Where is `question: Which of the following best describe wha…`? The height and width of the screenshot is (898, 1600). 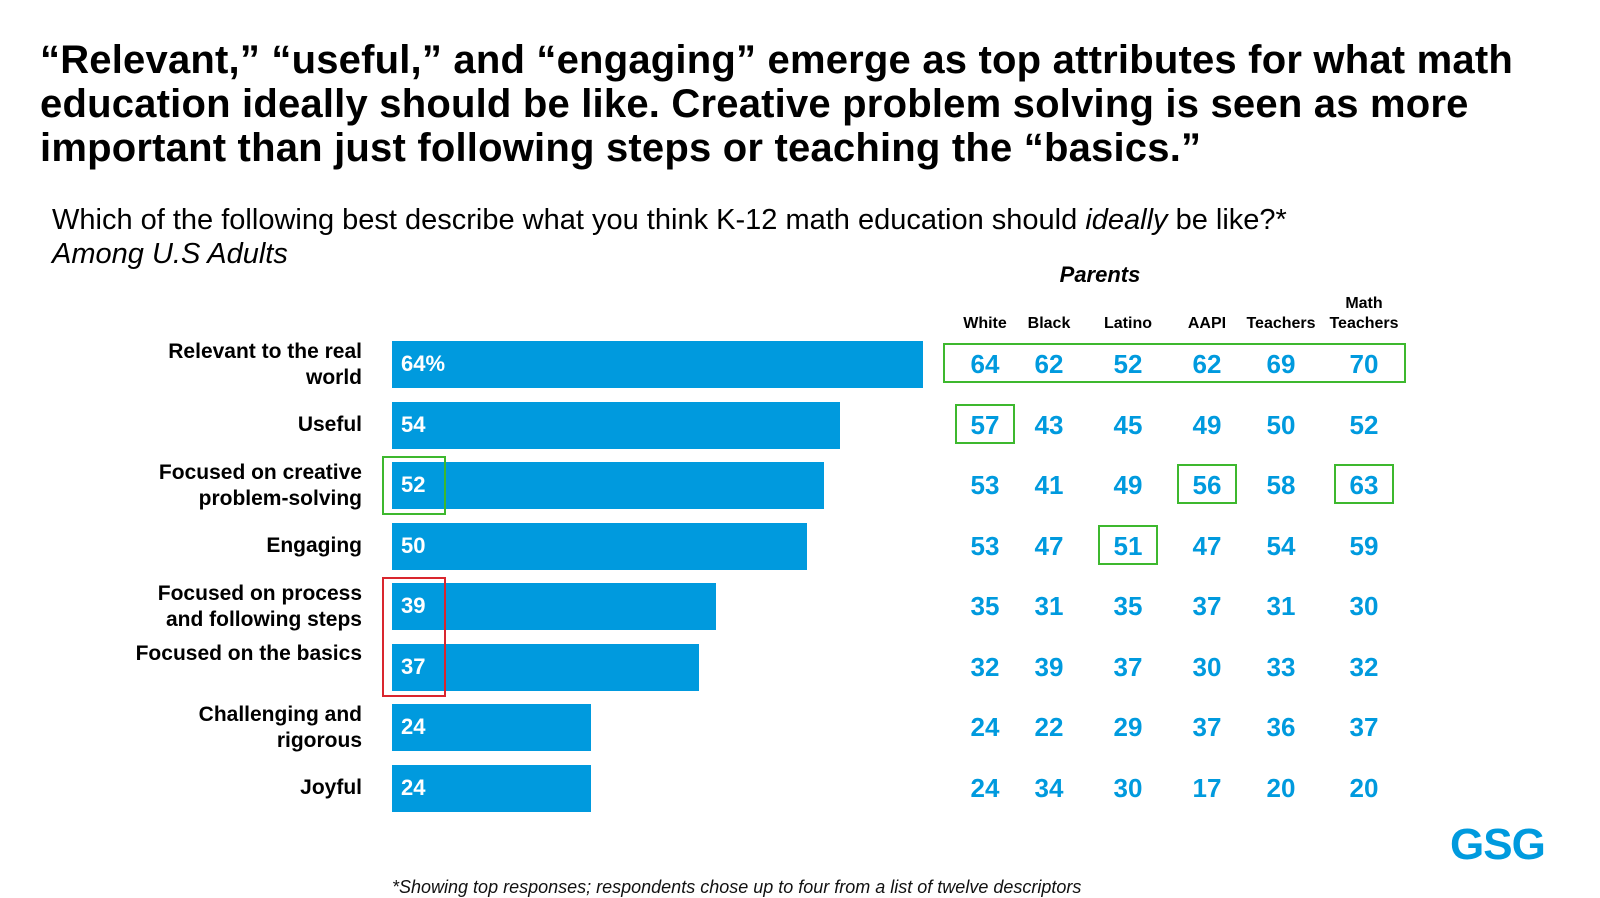
question: Which of the following best describe wha… is located at coordinates (669, 220).